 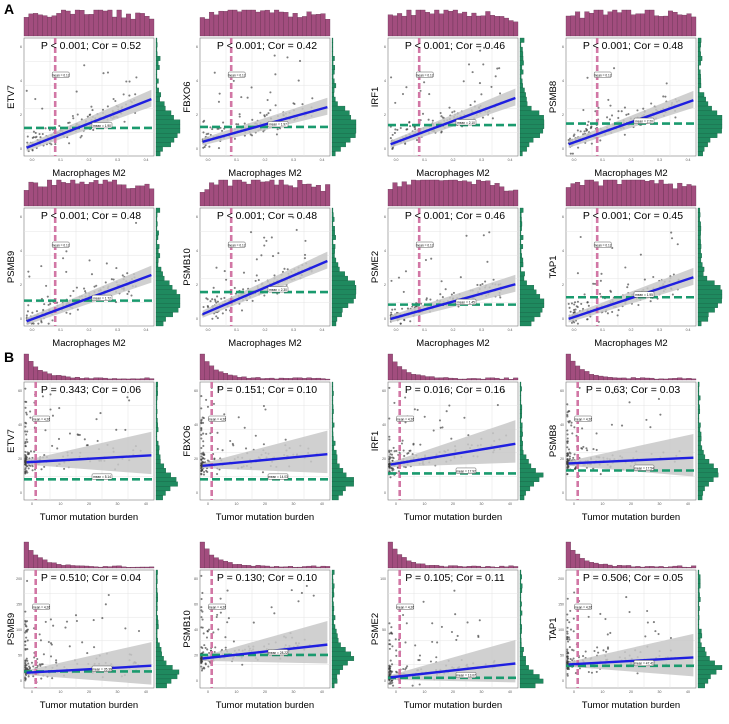 What do you see at coordinates (631, 267) in the screenshot?
I see `plot-area` at bounding box center [631, 267].